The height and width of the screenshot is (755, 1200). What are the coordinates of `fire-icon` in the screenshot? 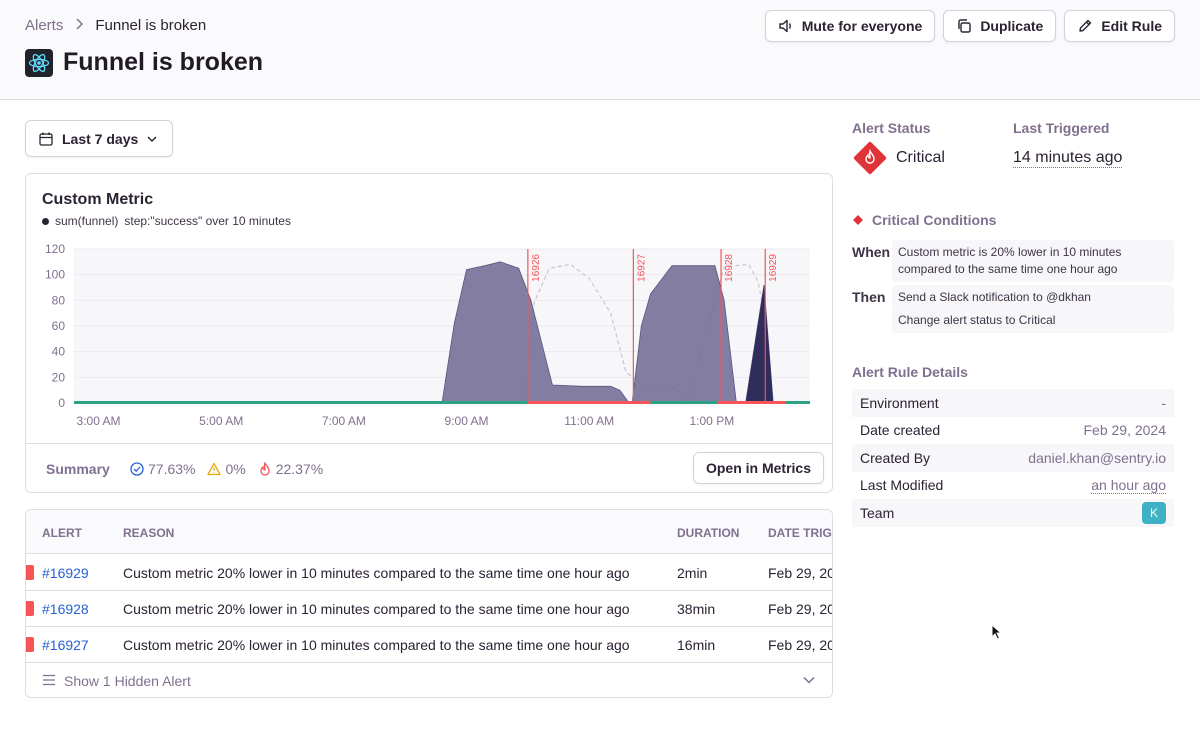 It's located at (265, 469).